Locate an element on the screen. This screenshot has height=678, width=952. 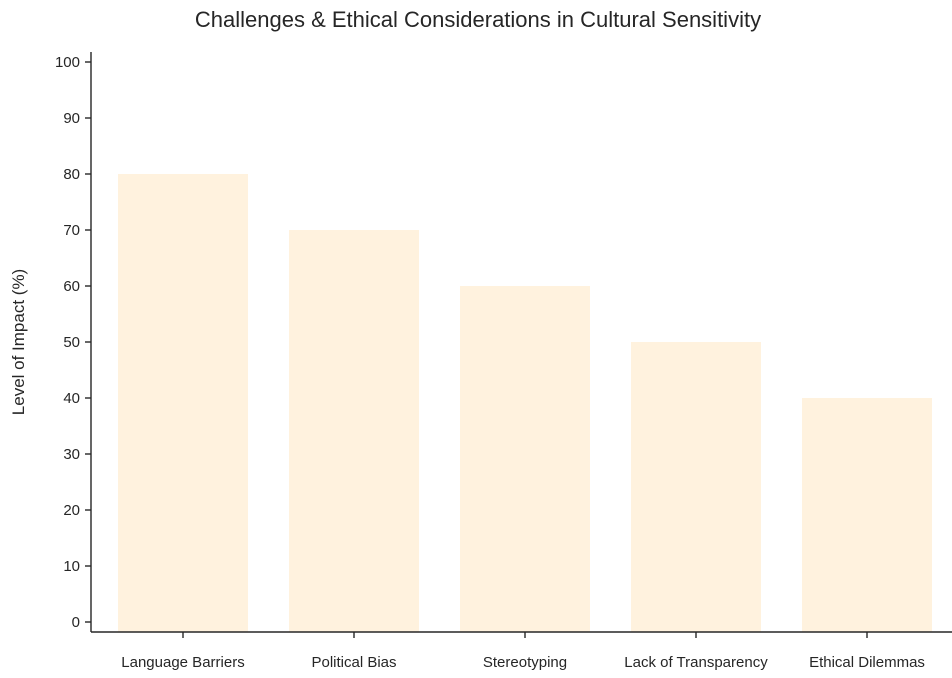
y-tick-label: 0 is located at coordinates (76, 622).